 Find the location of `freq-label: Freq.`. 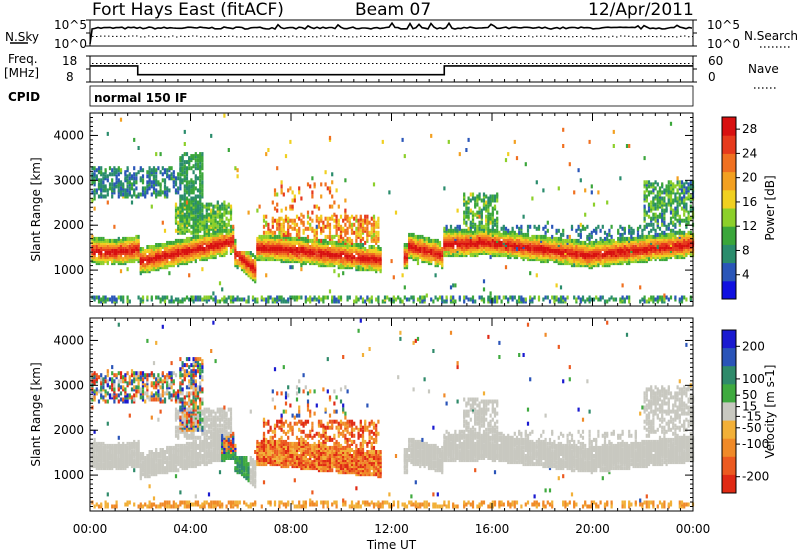

freq-label: Freq. is located at coordinates (23, 59).